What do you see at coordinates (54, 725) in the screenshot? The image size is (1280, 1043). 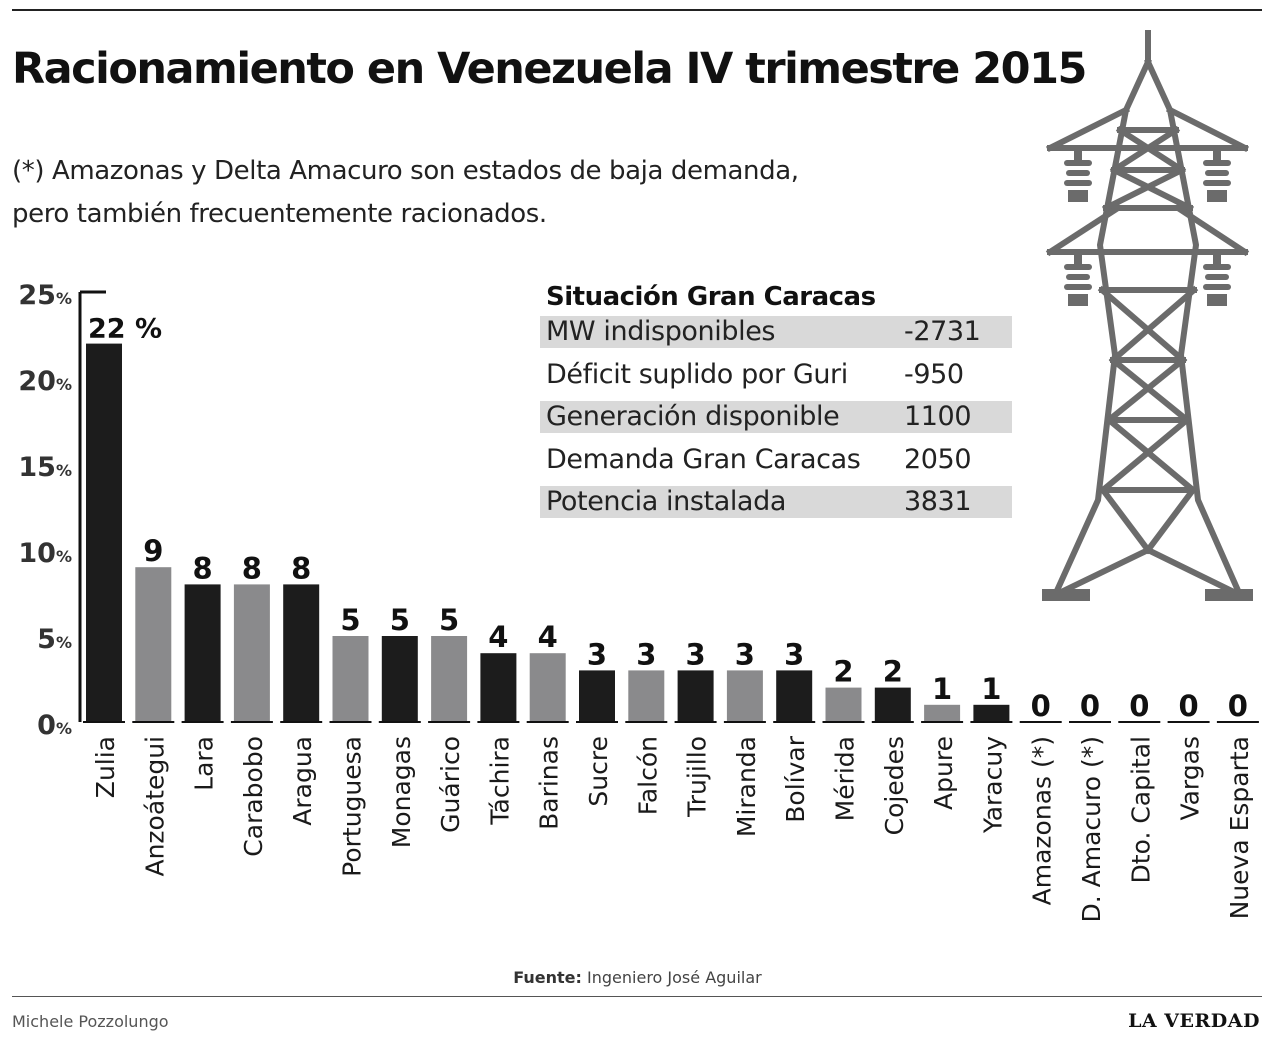 I see `y-tick-label: 0%` at bounding box center [54, 725].